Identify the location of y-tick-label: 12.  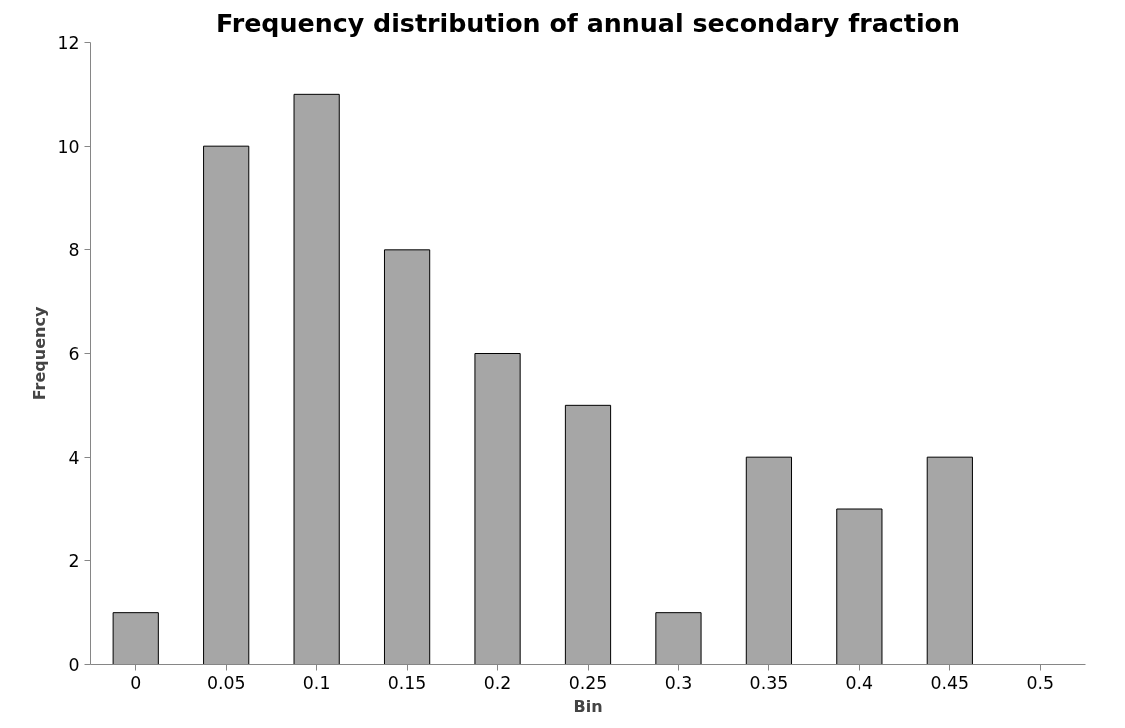
(68, 43).